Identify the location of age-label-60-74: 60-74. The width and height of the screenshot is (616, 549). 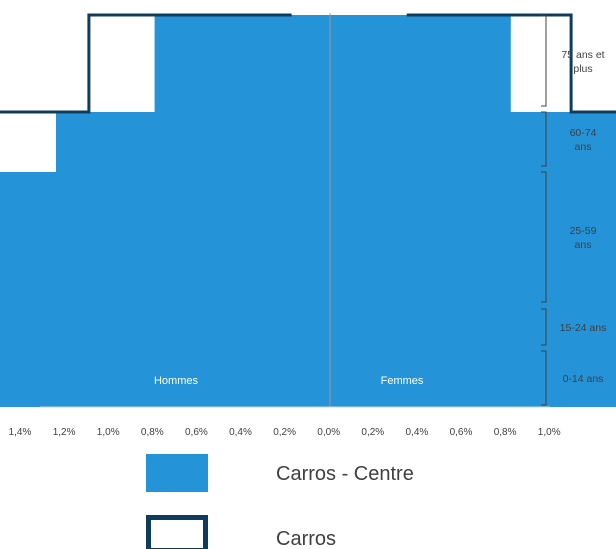
(583, 133).